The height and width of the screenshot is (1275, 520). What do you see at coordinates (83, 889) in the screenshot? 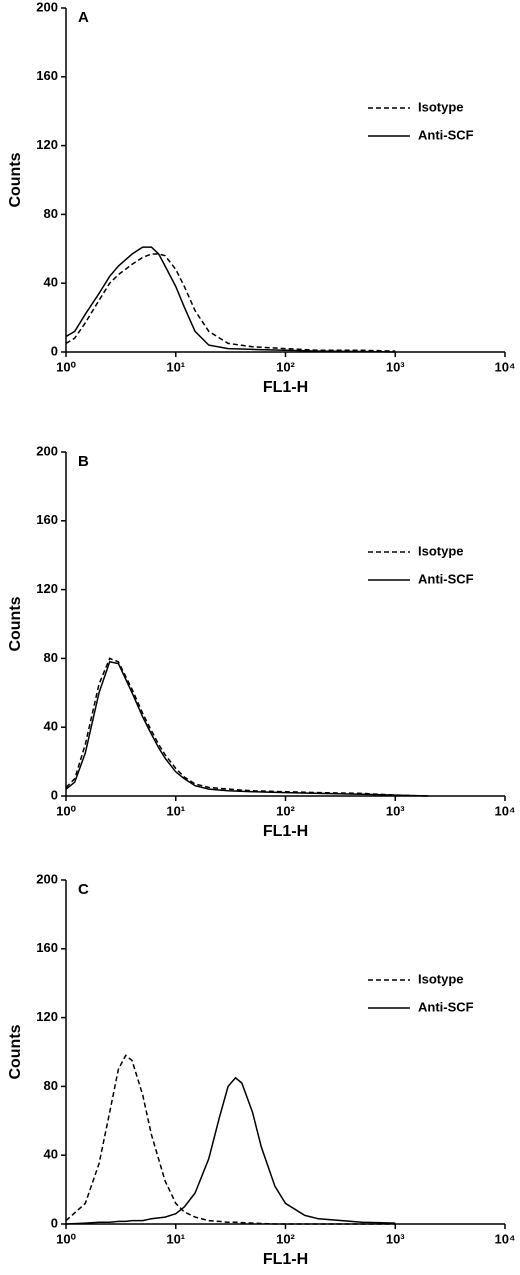
I see `panel-label: C` at bounding box center [83, 889].